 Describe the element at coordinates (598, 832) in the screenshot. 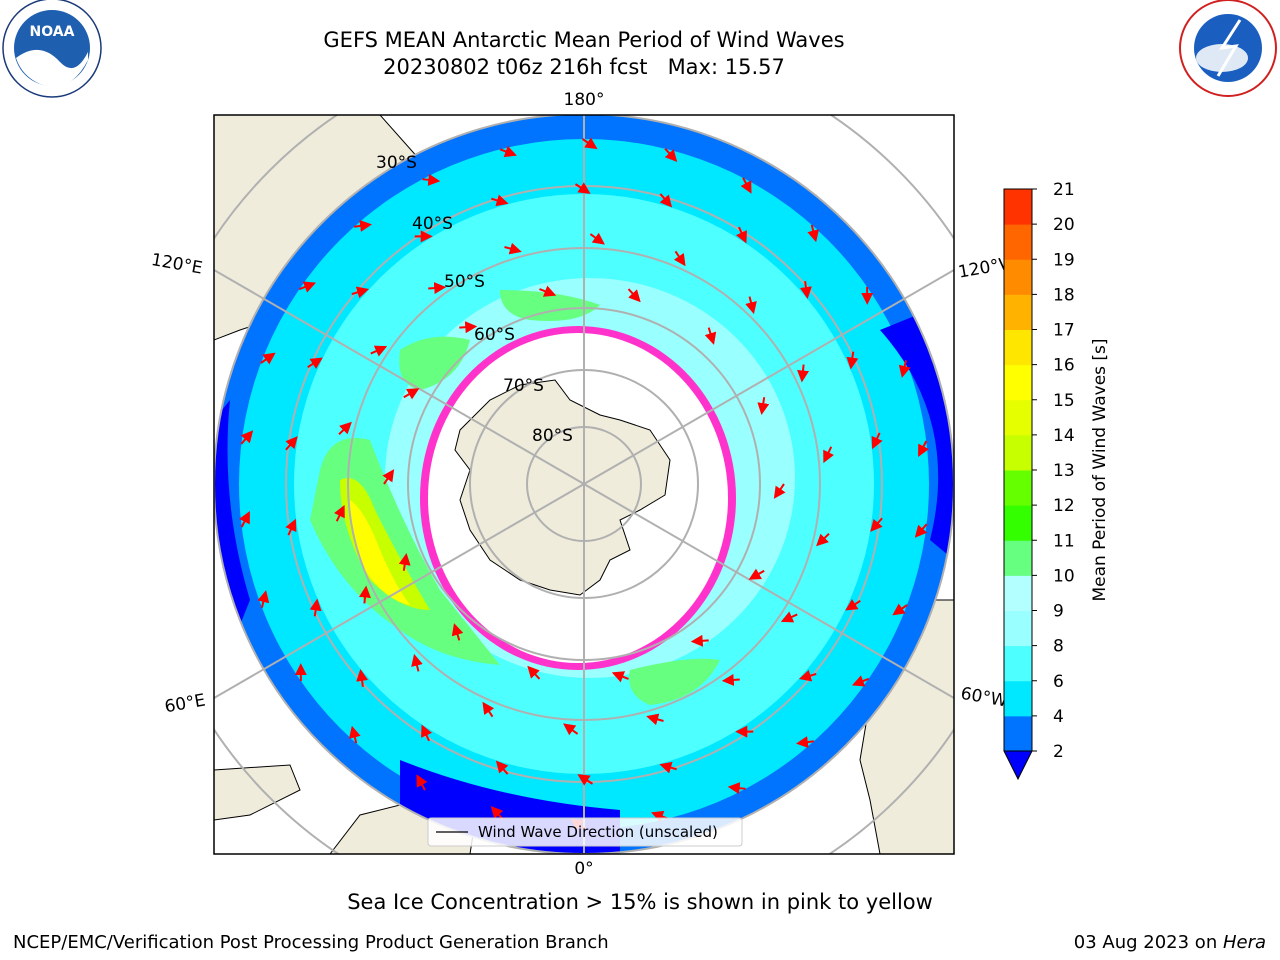

I see `legend-label: Wind Wave Direction (unscaled)` at that location.